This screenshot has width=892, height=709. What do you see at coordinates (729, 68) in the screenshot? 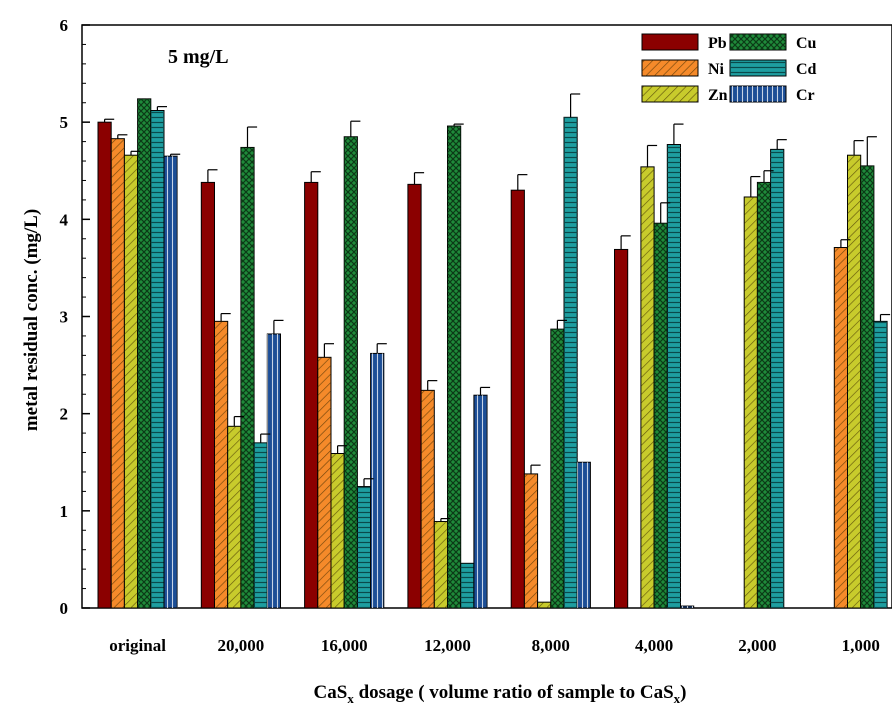
I see `legend: Pb Ni Zn Cu Cd Cr` at bounding box center [729, 68].